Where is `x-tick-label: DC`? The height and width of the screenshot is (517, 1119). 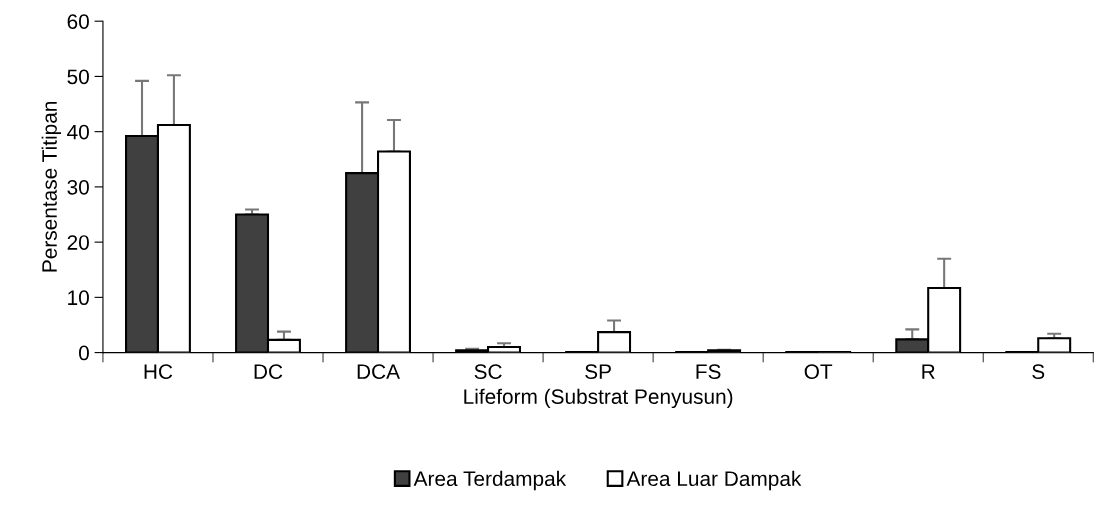 x-tick-label: DC is located at coordinates (268, 372).